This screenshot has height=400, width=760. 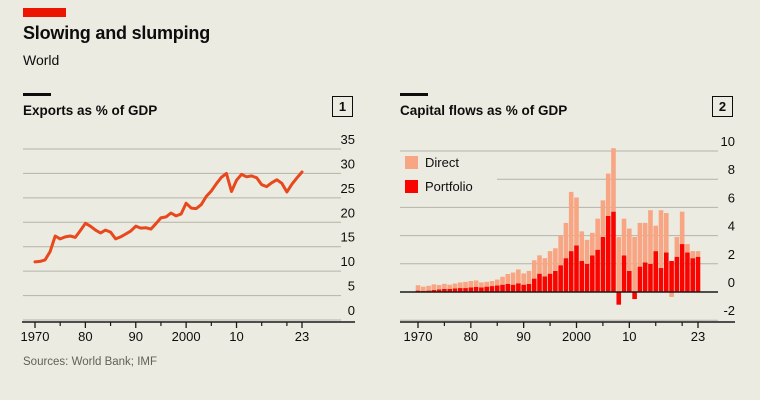 I want to click on panel-index-2: 2, so click(x=722, y=106).